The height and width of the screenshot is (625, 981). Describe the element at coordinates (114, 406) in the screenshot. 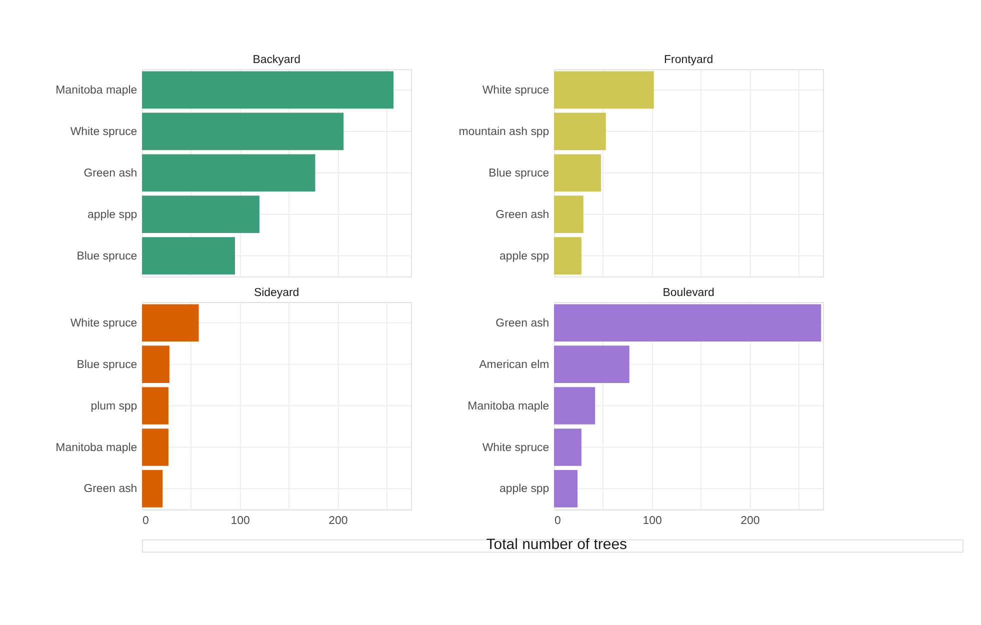

I see `y-tick-label: plum spp` at that location.